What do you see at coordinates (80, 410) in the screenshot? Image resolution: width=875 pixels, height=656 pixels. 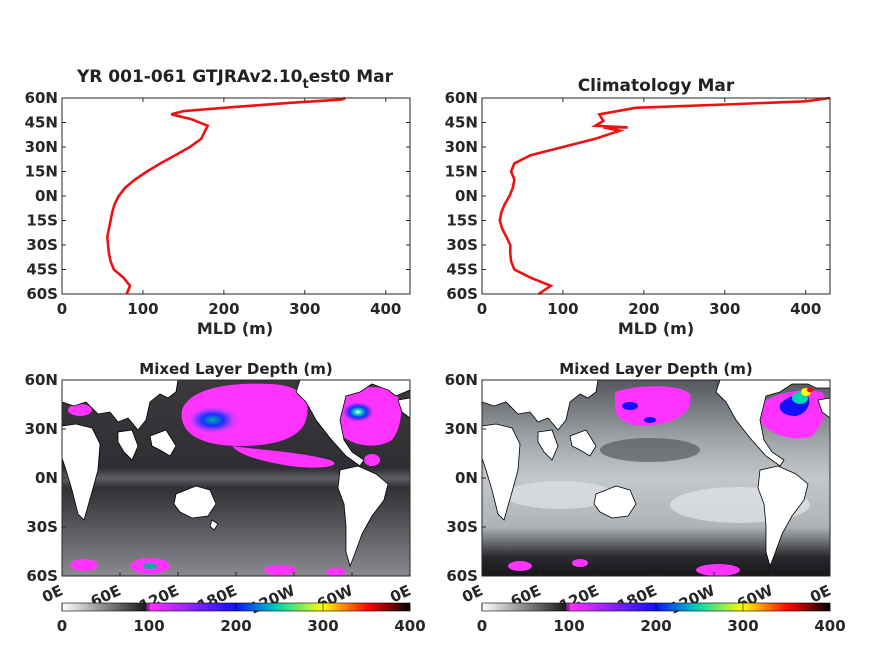 I see `mediterranean-patch` at bounding box center [80, 410].